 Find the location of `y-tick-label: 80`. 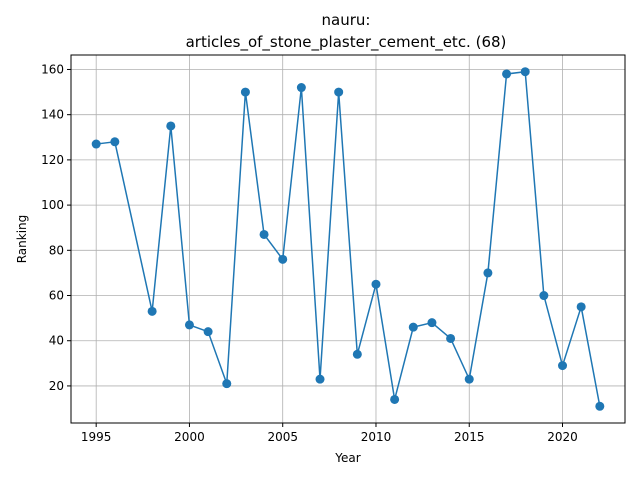

y-tick-label: 80 is located at coordinates (56, 250).